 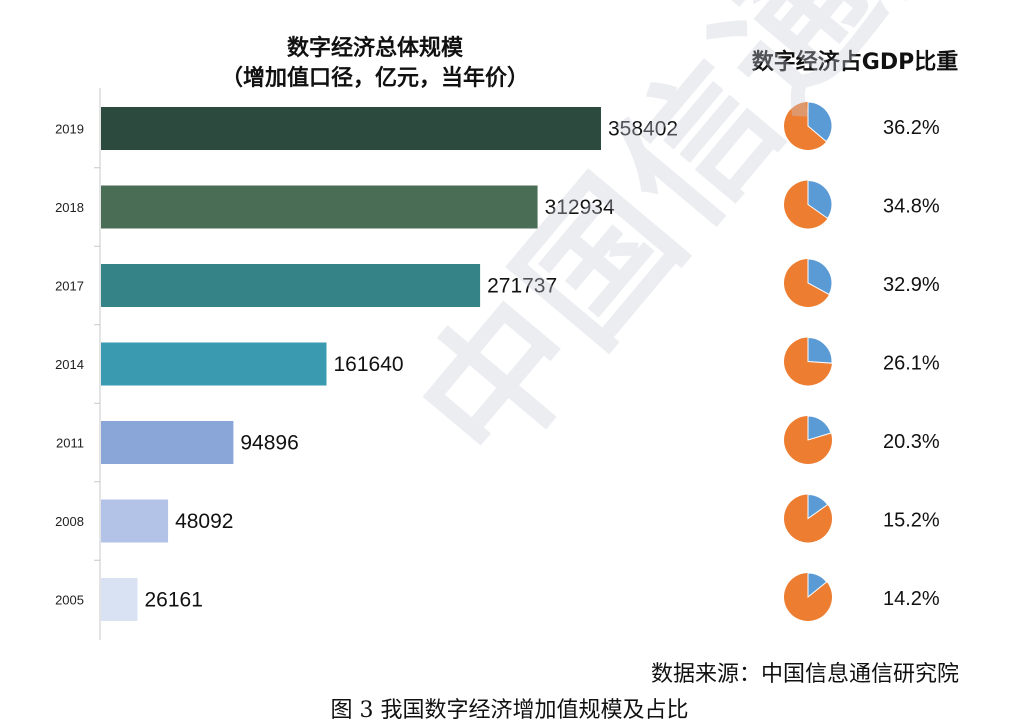 What do you see at coordinates (374, 48) in the screenshot?
I see `bar-chart-title-line1: 数字经济总体规模` at bounding box center [374, 48].